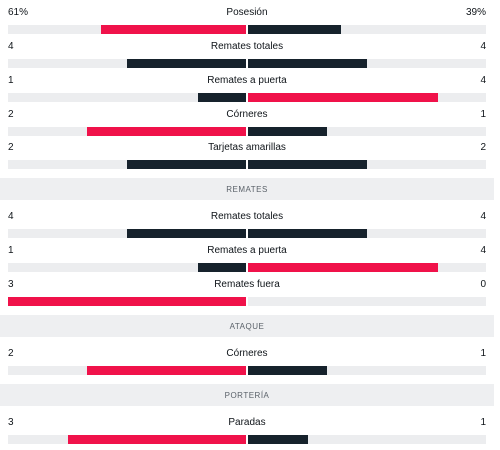 This screenshot has width=500, height=450. What do you see at coordinates (247, 433) in the screenshot?
I see `stat-row: 3 Paradas 1` at bounding box center [247, 433].